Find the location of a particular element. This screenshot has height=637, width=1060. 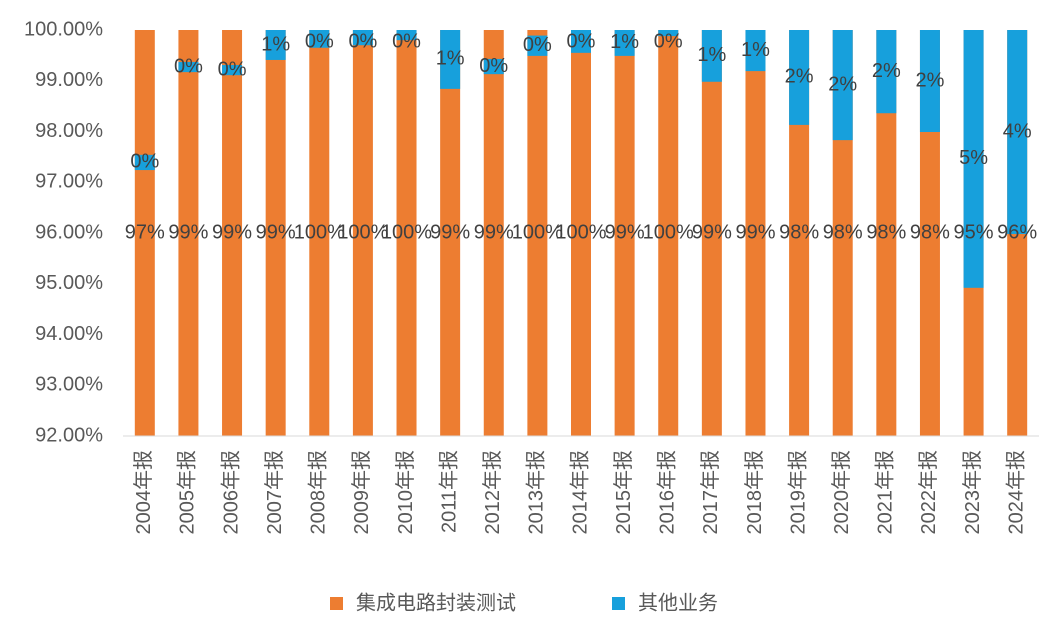

x-tick-label: 2011年报 is located at coordinates (448, 491).